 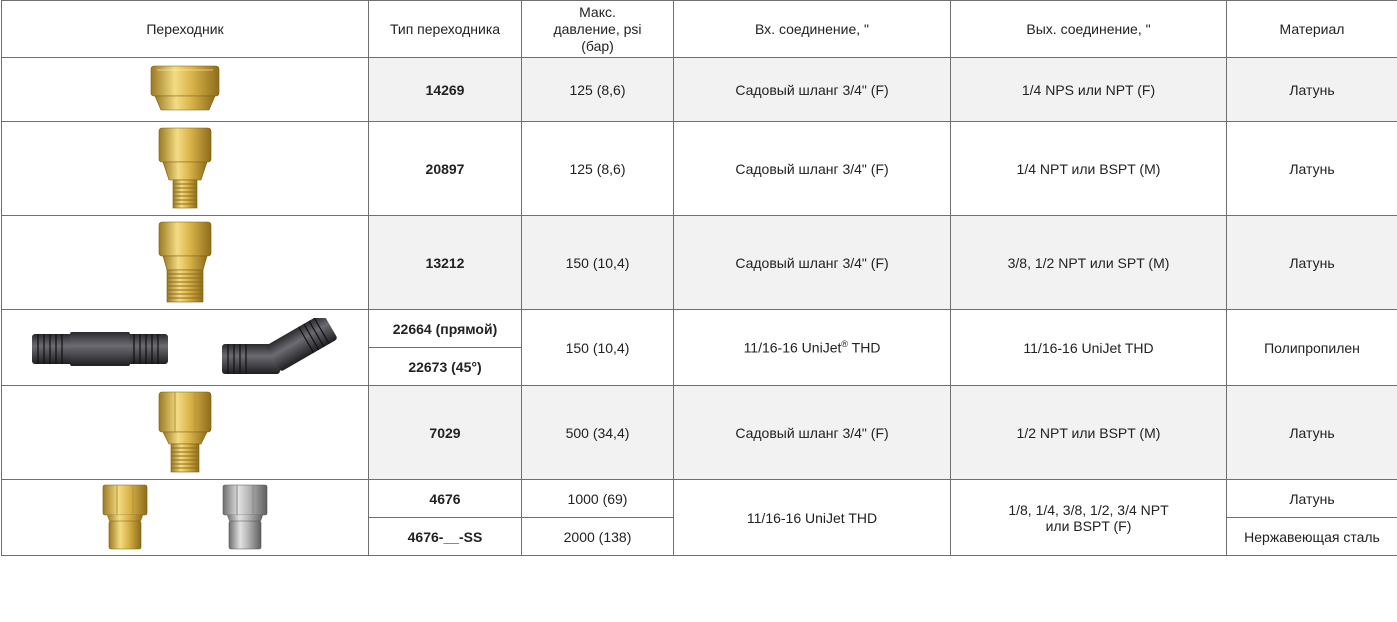 I want to click on outlet-connection: 3/8, 1/2 NPT или SPT (M), so click(x=1088, y=262).